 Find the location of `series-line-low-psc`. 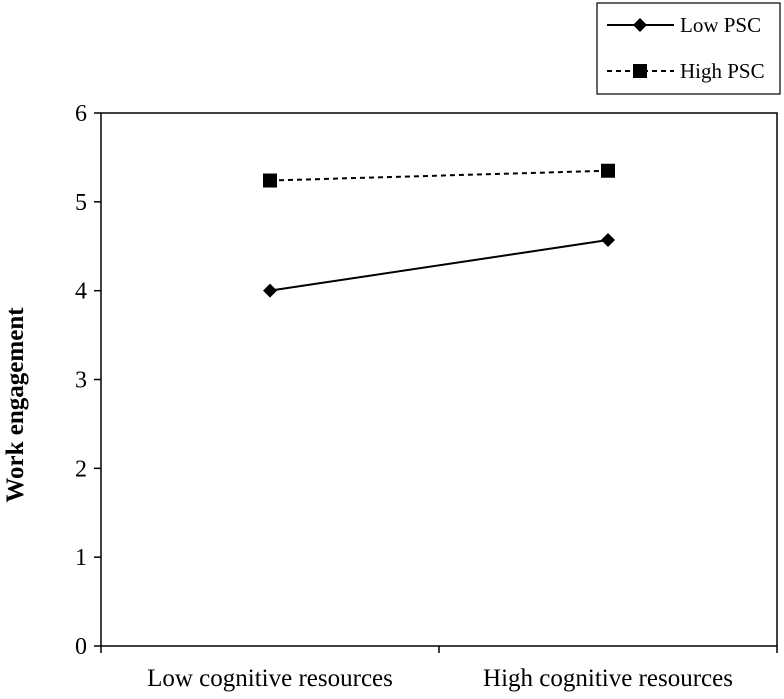

series-line-low-psc is located at coordinates (439, 265).